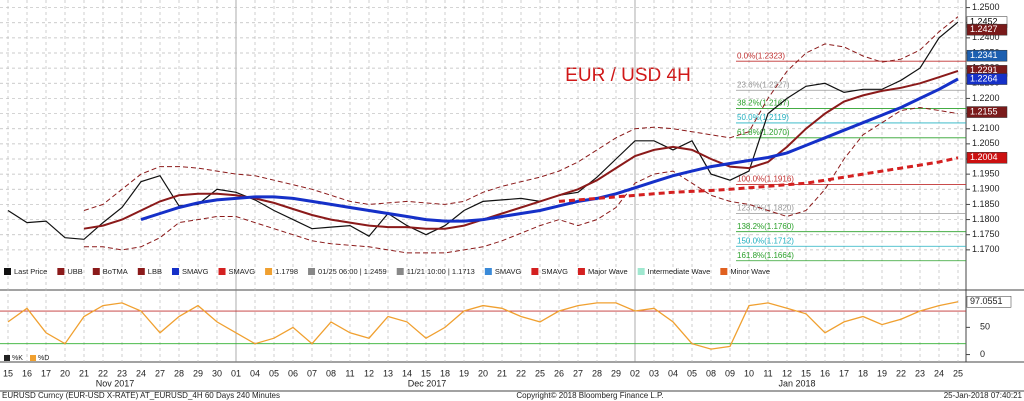  I want to click on fib-label: 50.0%(1.2119), so click(763, 117).